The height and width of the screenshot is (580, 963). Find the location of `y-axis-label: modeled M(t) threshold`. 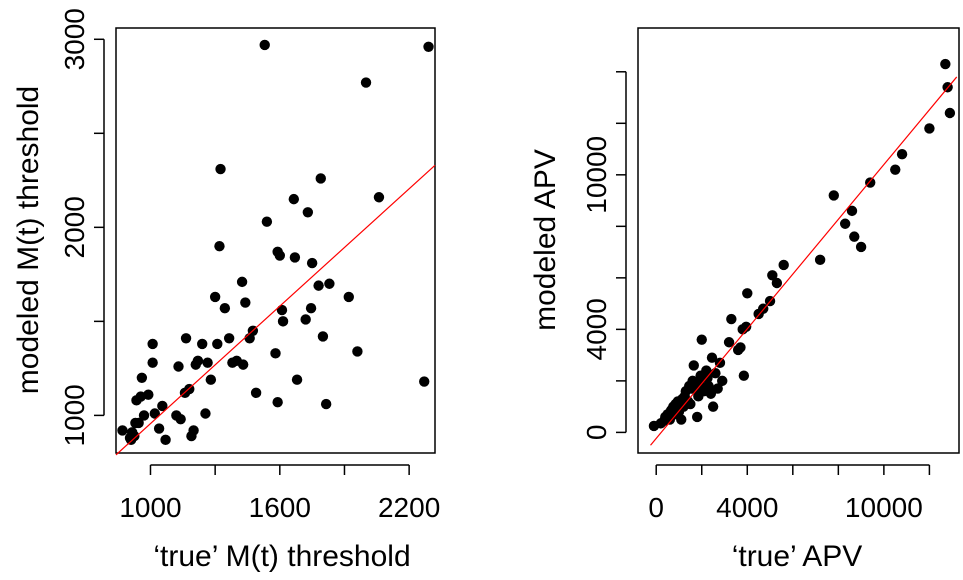

y-axis-label: modeled M(t) threshold is located at coordinates (28, 240).